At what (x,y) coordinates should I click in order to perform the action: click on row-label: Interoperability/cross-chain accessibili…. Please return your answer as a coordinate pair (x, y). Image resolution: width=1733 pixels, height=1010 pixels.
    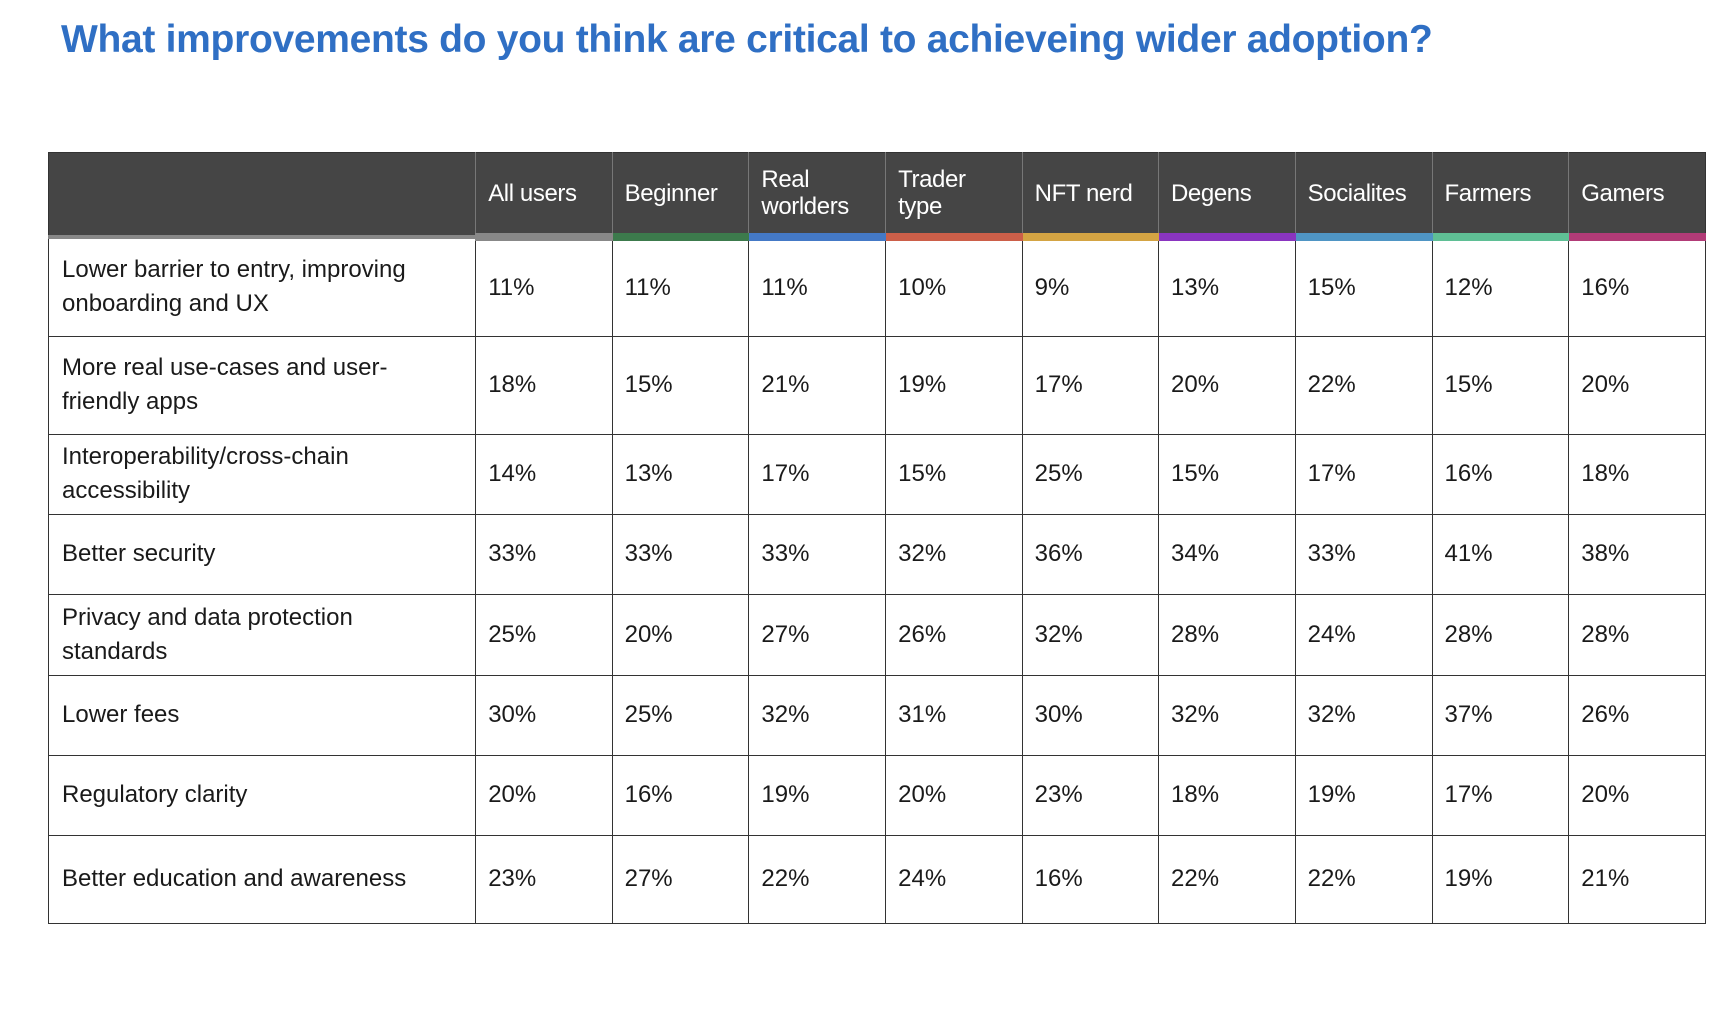
    Looking at the image, I should click on (262, 474).